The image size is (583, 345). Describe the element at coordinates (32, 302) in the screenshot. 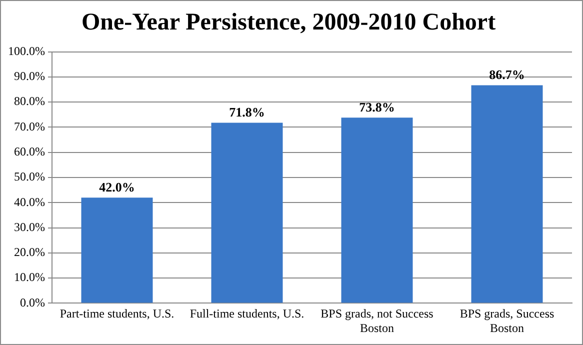

I see `y-tick-label: 0.0%` at that location.